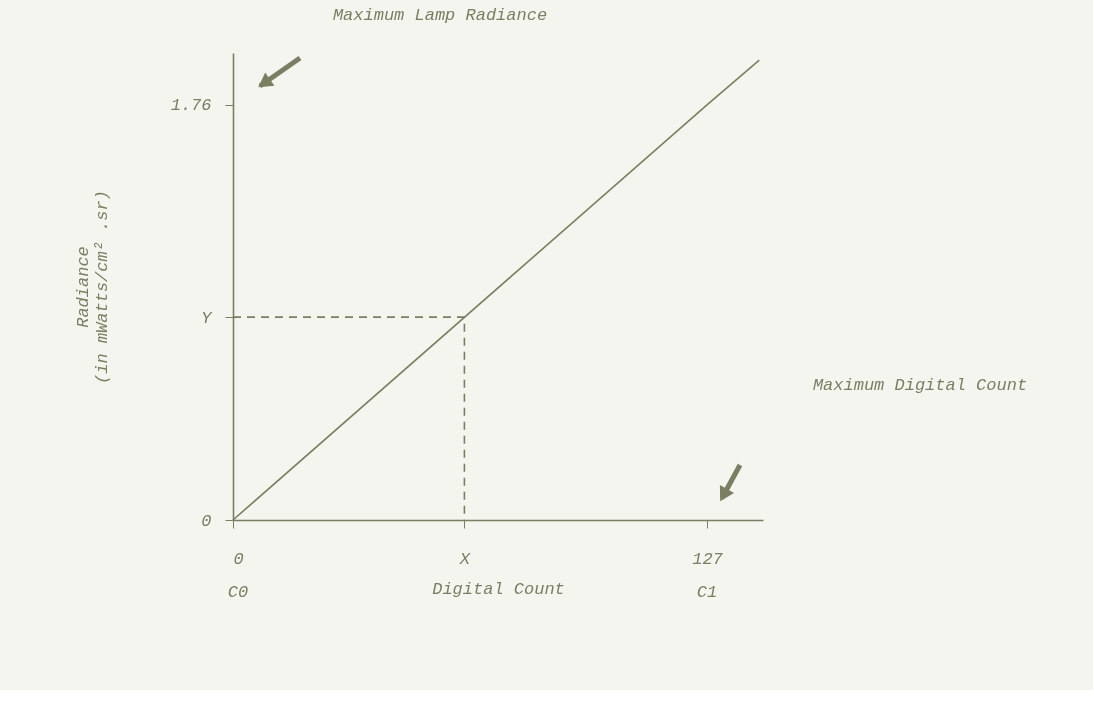 Image resolution: width=1094 pixels, height=701 pixels. I want to click on x-tick-label: 0, so click(238, 559).